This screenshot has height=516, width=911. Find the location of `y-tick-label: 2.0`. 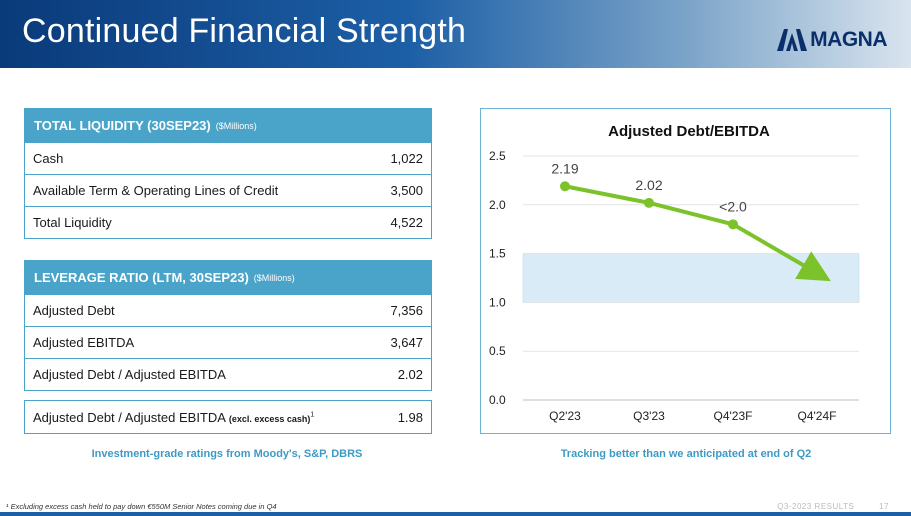

y-tick-label: 2.0 is located at coordinates (497, 205).